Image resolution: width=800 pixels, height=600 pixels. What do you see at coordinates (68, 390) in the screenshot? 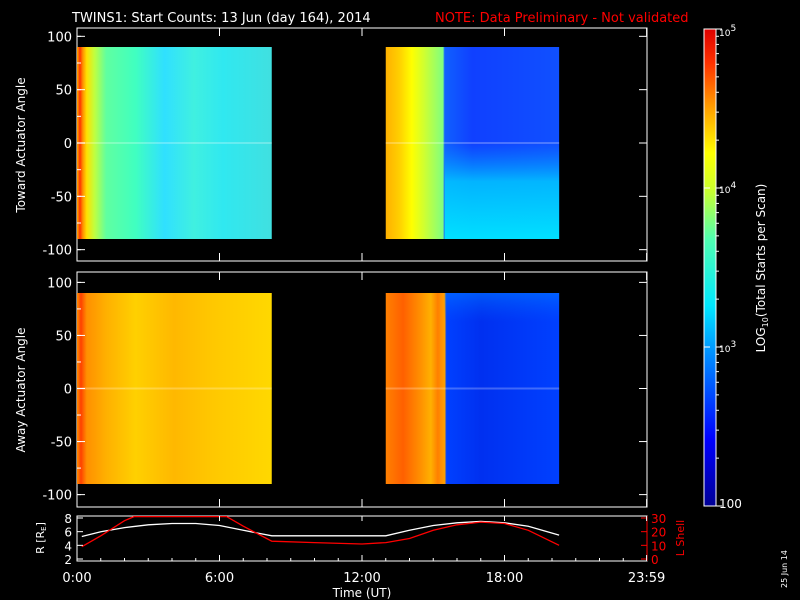
I see `away-ytick-label: 0` at bounding box center [68, 390].